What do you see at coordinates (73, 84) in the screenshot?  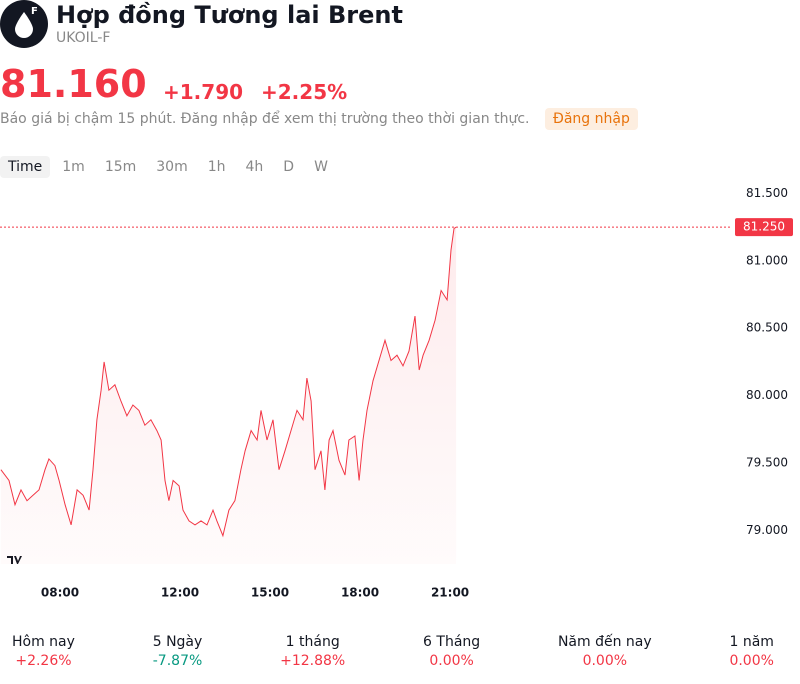 I see `price: 81.160` at bounding box center [73, 84].